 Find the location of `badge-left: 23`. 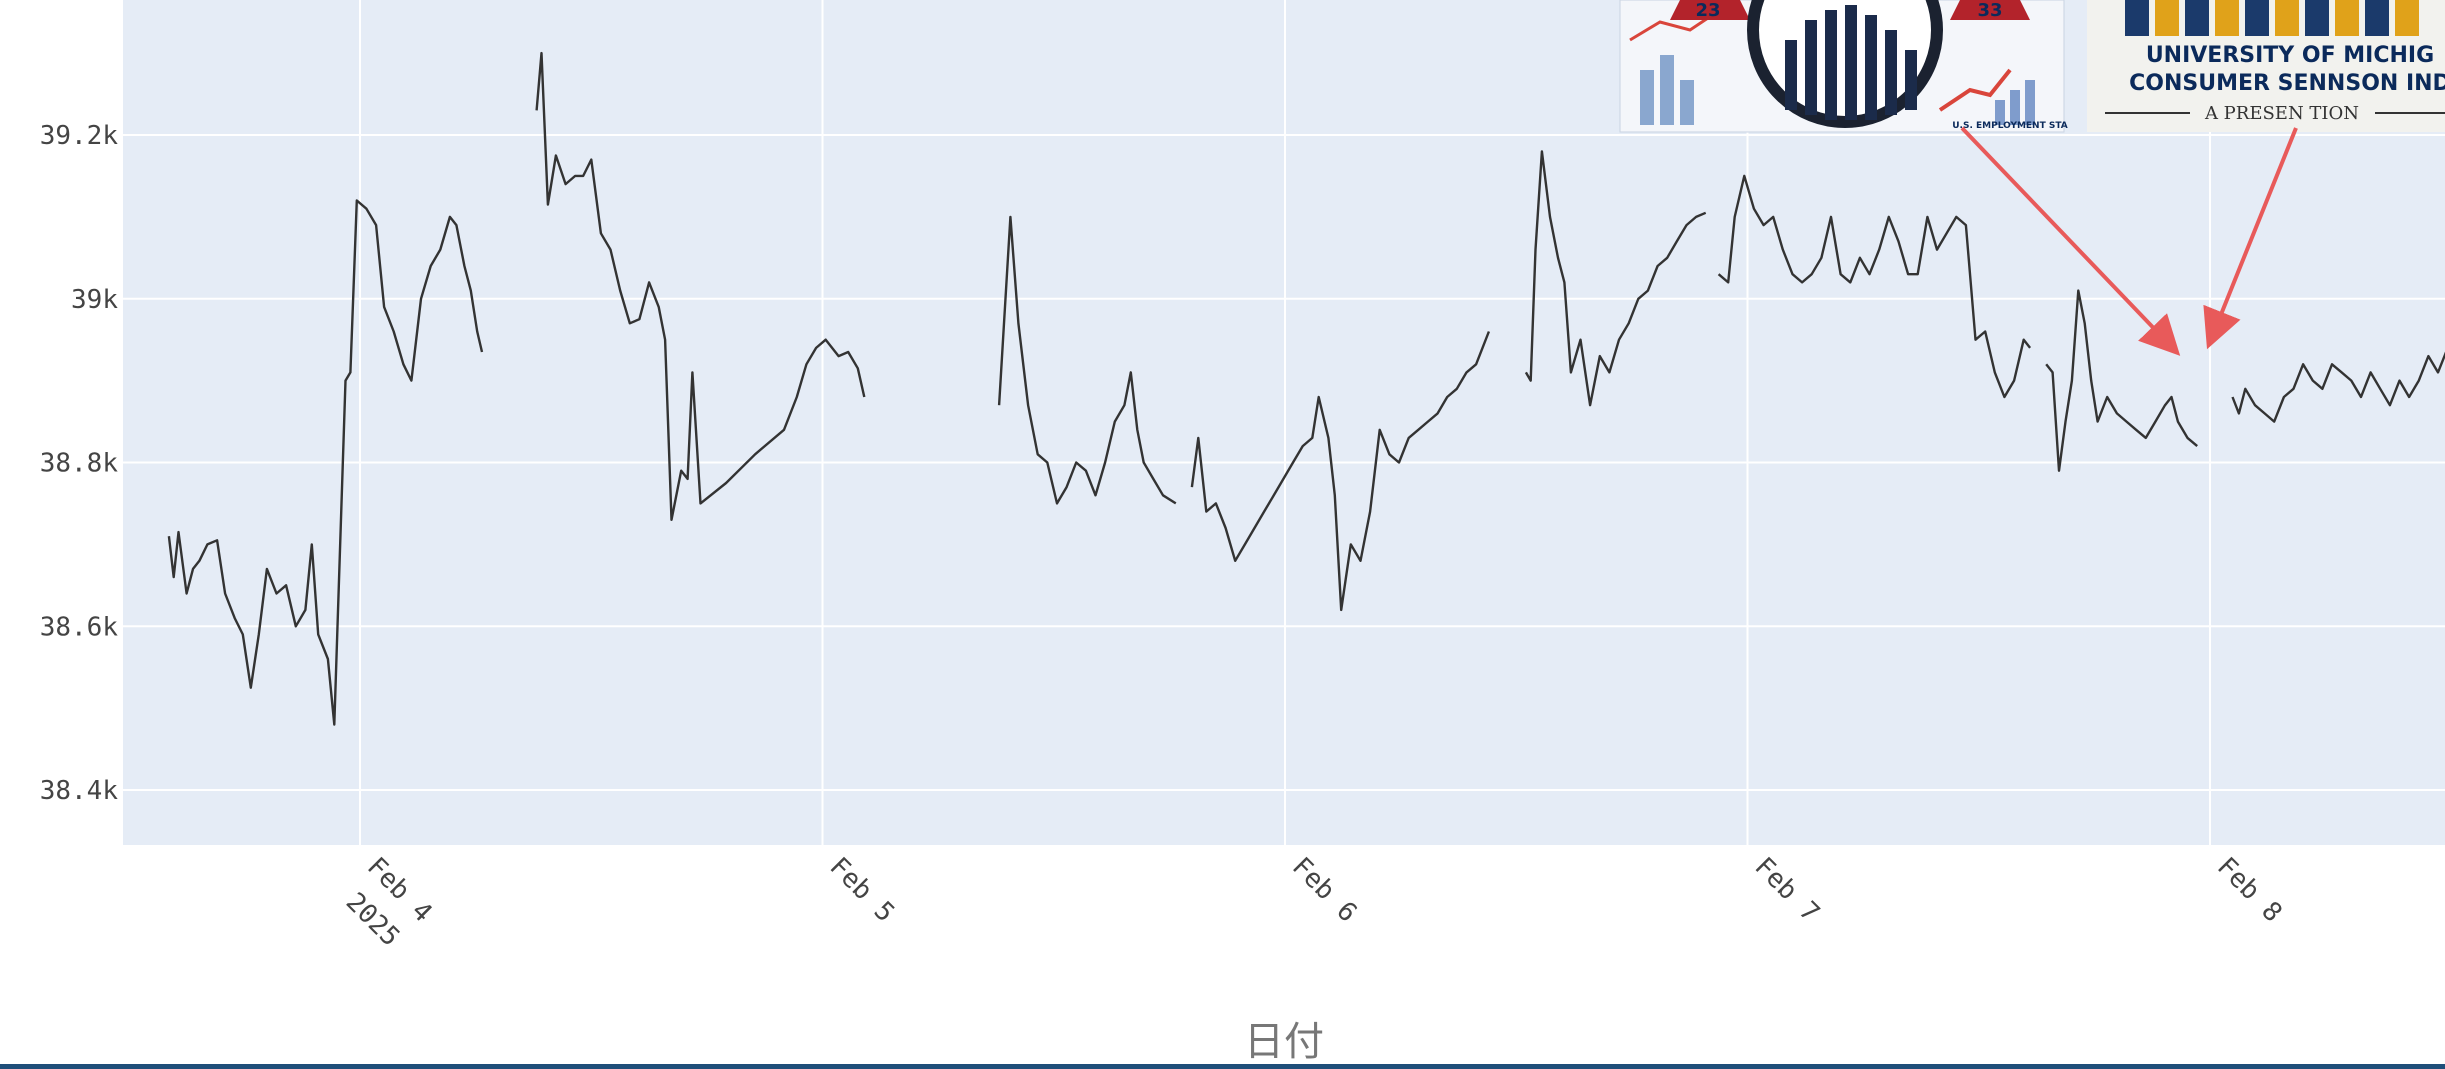

badge-left: 23 is located at coordinates (1707, 10).